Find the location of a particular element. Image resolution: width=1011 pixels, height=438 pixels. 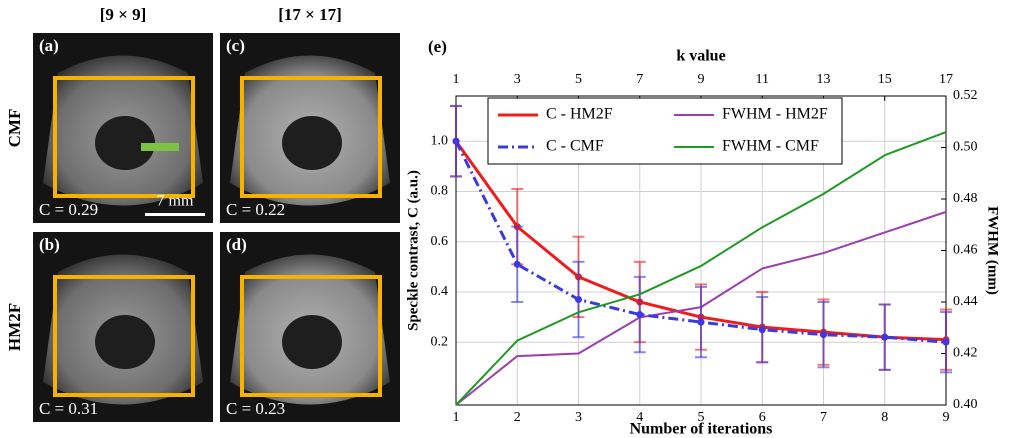

row-header: HM2F is located at coordinates (14, 327).